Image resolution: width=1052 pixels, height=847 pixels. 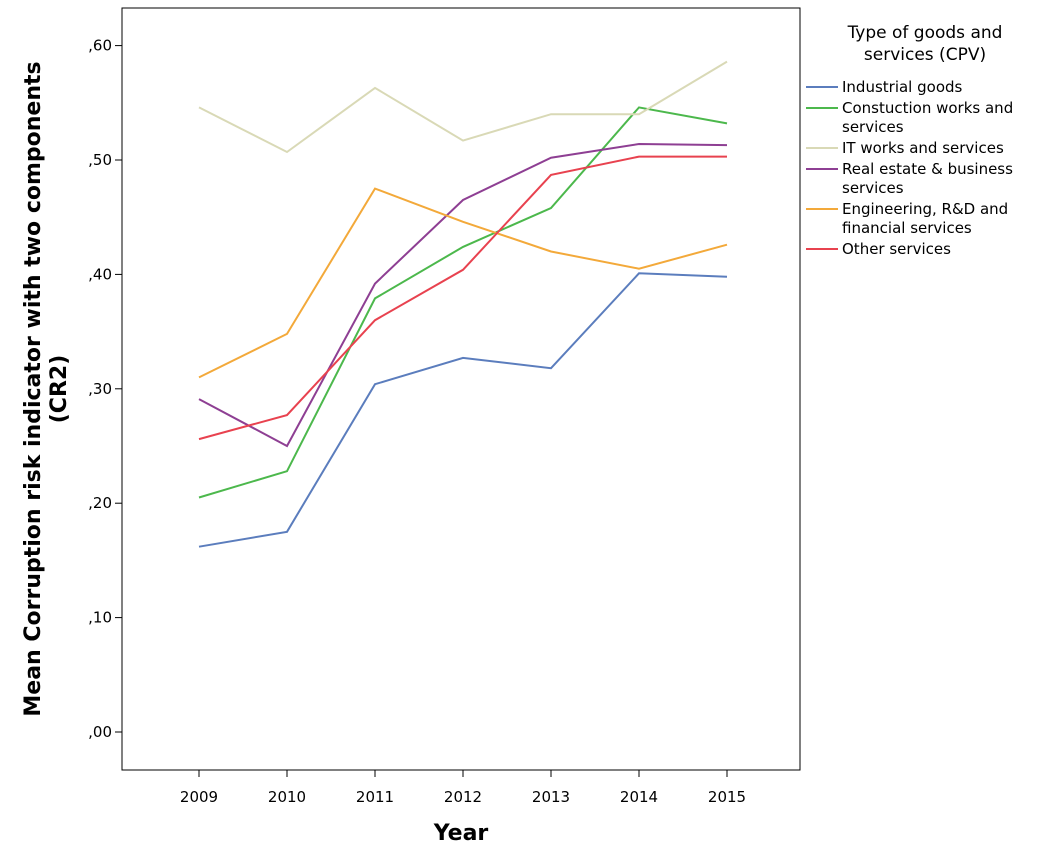 What do you see at coordinates (199, 797) in the screenshot?
I see `x-tick-label: 2009` at bounding box center [199, 797].